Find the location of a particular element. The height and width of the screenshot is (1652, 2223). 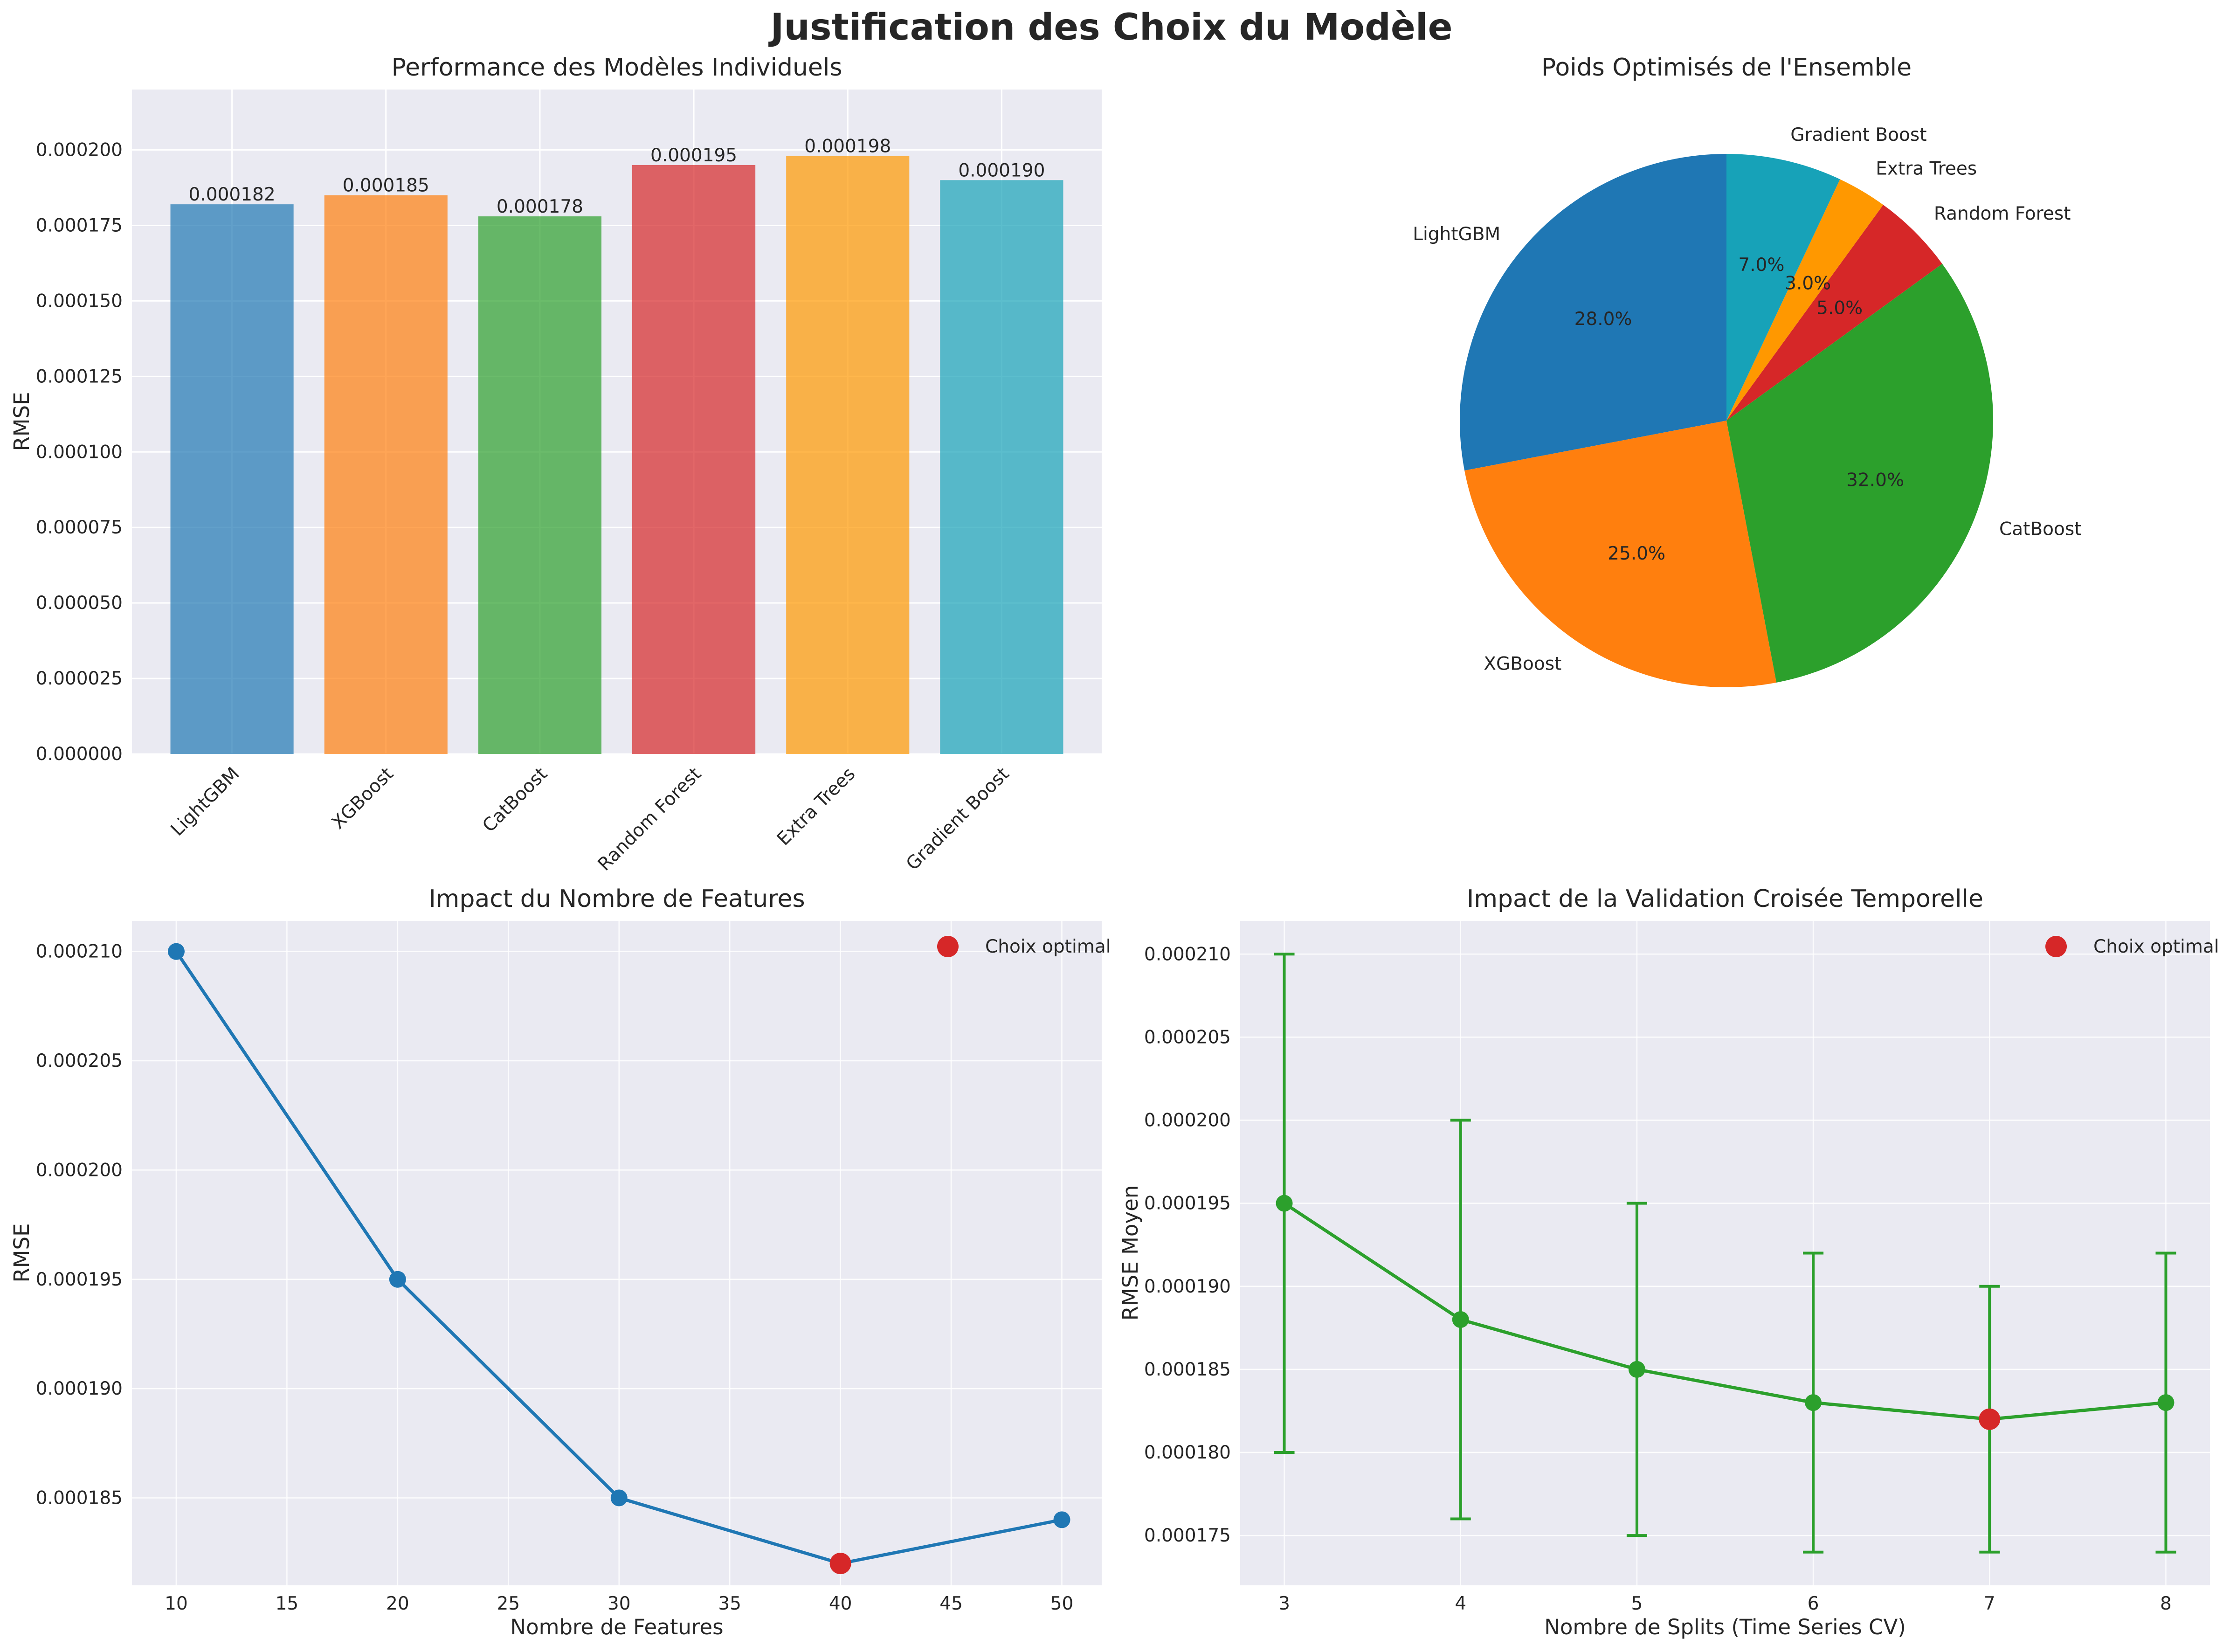

bar-value-label: 0.000195 is located at coordinates (693, 155).